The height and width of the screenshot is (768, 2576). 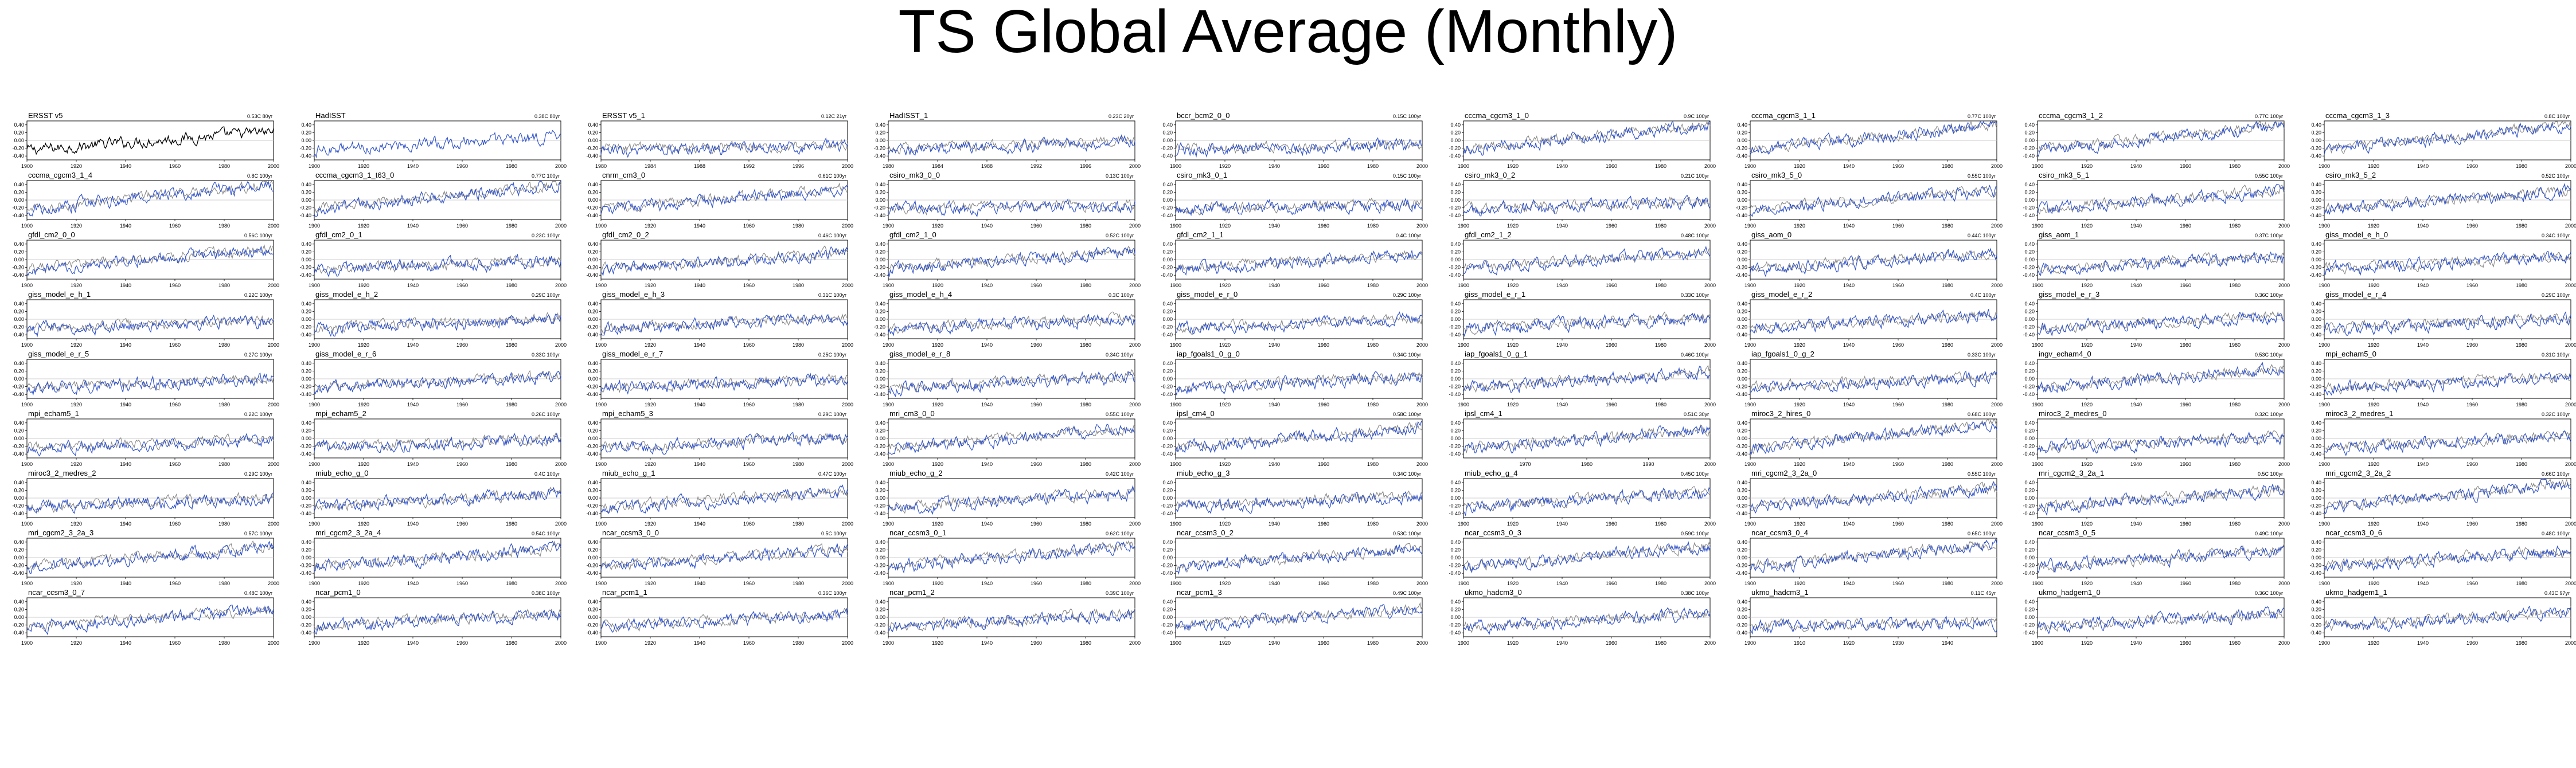 I want to click on panel-trend: 0.22C 100yr, so click(x=258, y=415).